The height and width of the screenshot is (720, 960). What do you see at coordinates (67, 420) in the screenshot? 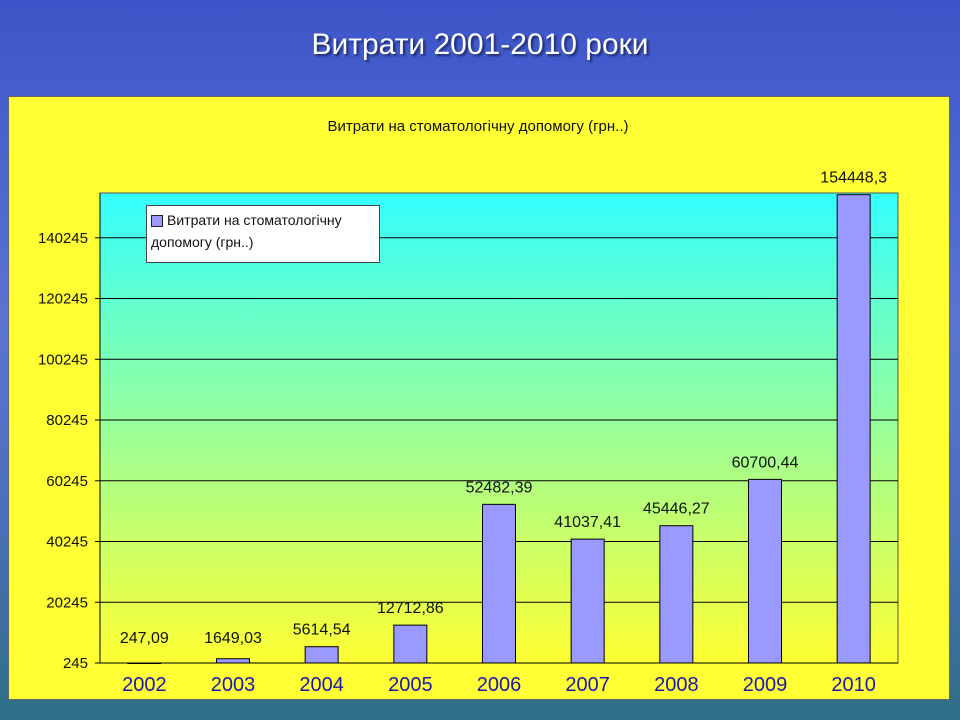
I see `y-tick-label: 80245` at bounding box center [67, 420].